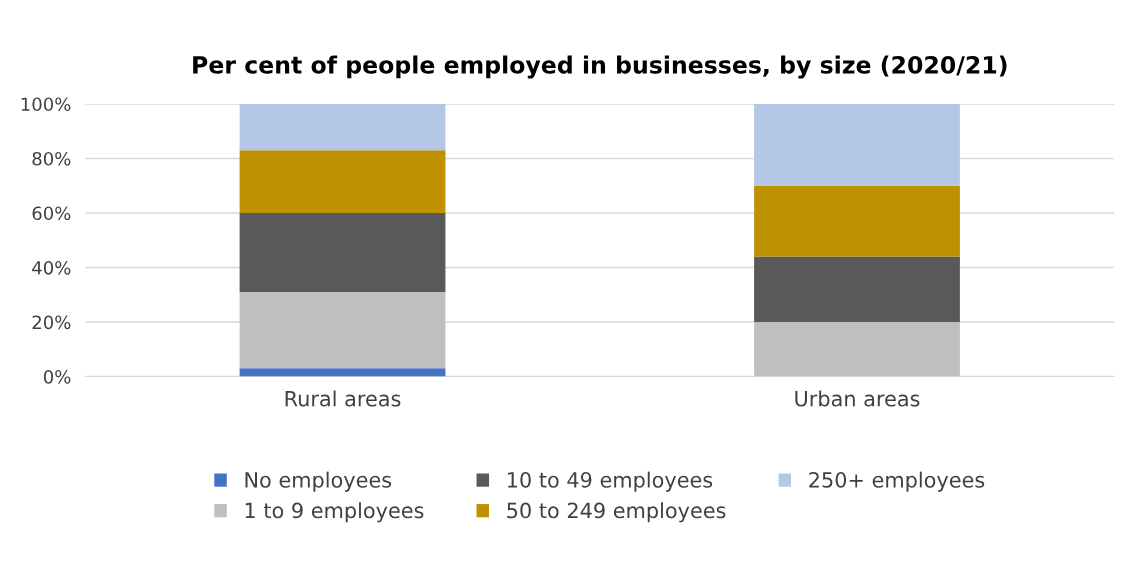 The height and width of the screenshot is (562, 1137). What do you see at coordinates (51, 322) in the screenshot?
I see `y-tick-label: 20%` at bounding box center [51, 322].